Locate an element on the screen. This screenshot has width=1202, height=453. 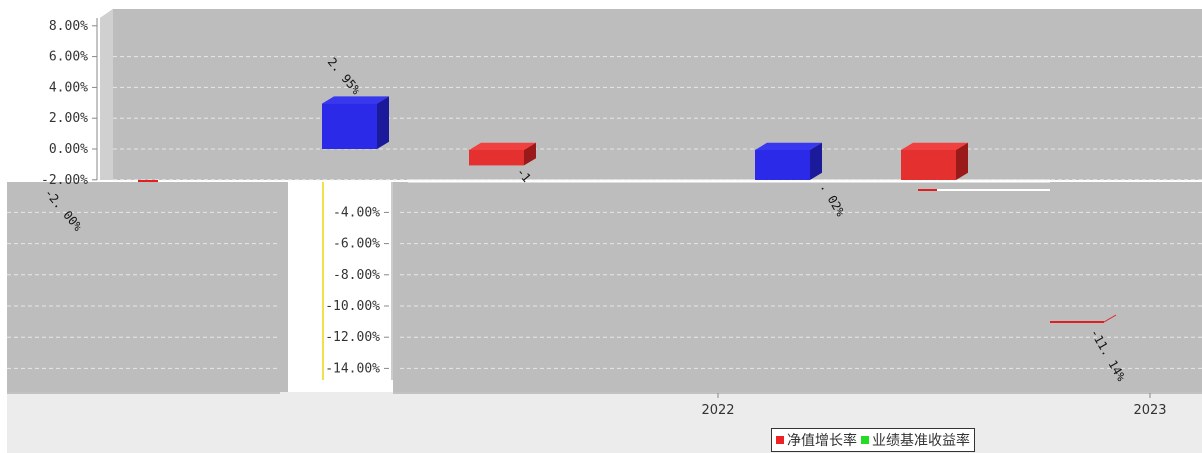
legend-label-1: 业绩基准收益率 is located at coordinates (921, 441).